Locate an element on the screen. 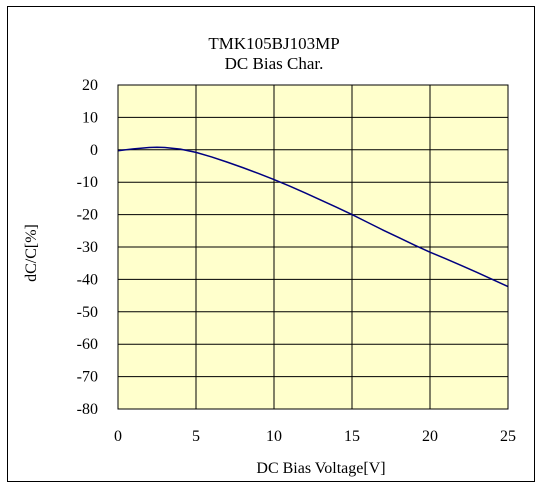 The width and height of the screenshot is (541, 486). y-tick-label: -50 is located at coordinates (87, 312).